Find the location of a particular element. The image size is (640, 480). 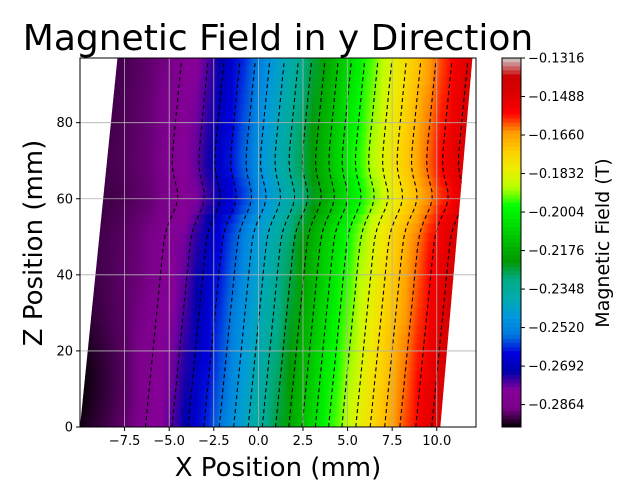

y-axis-label: Z Position (mm) is located at coordinates (34, 243).